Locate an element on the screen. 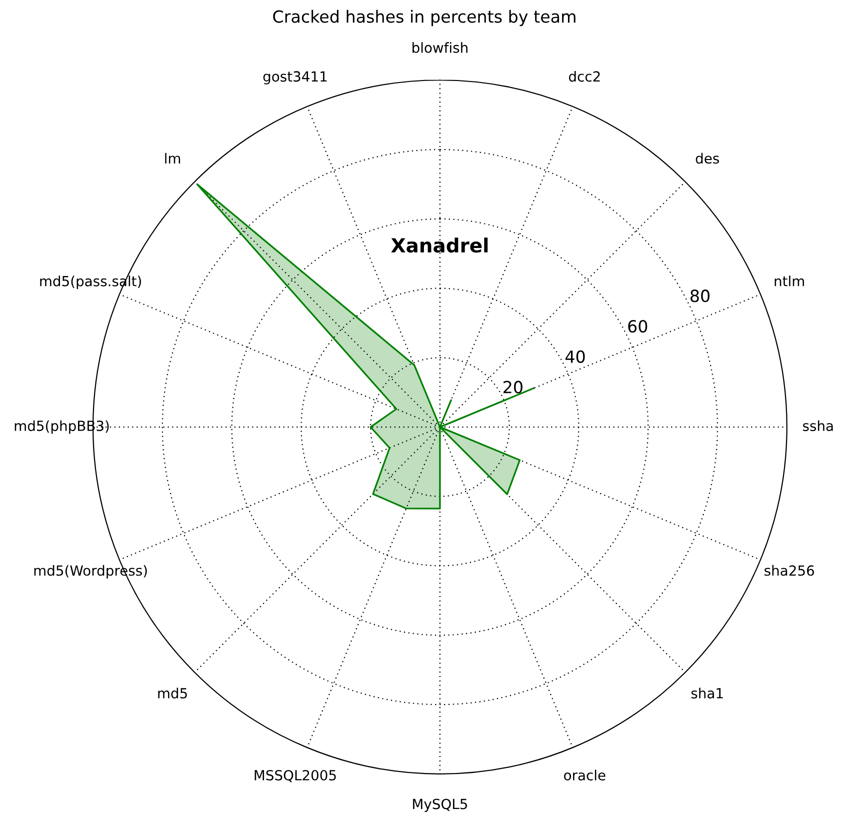 The image size is (849, 839). y-tick-label: 60 is located at coordinates (638, 326).